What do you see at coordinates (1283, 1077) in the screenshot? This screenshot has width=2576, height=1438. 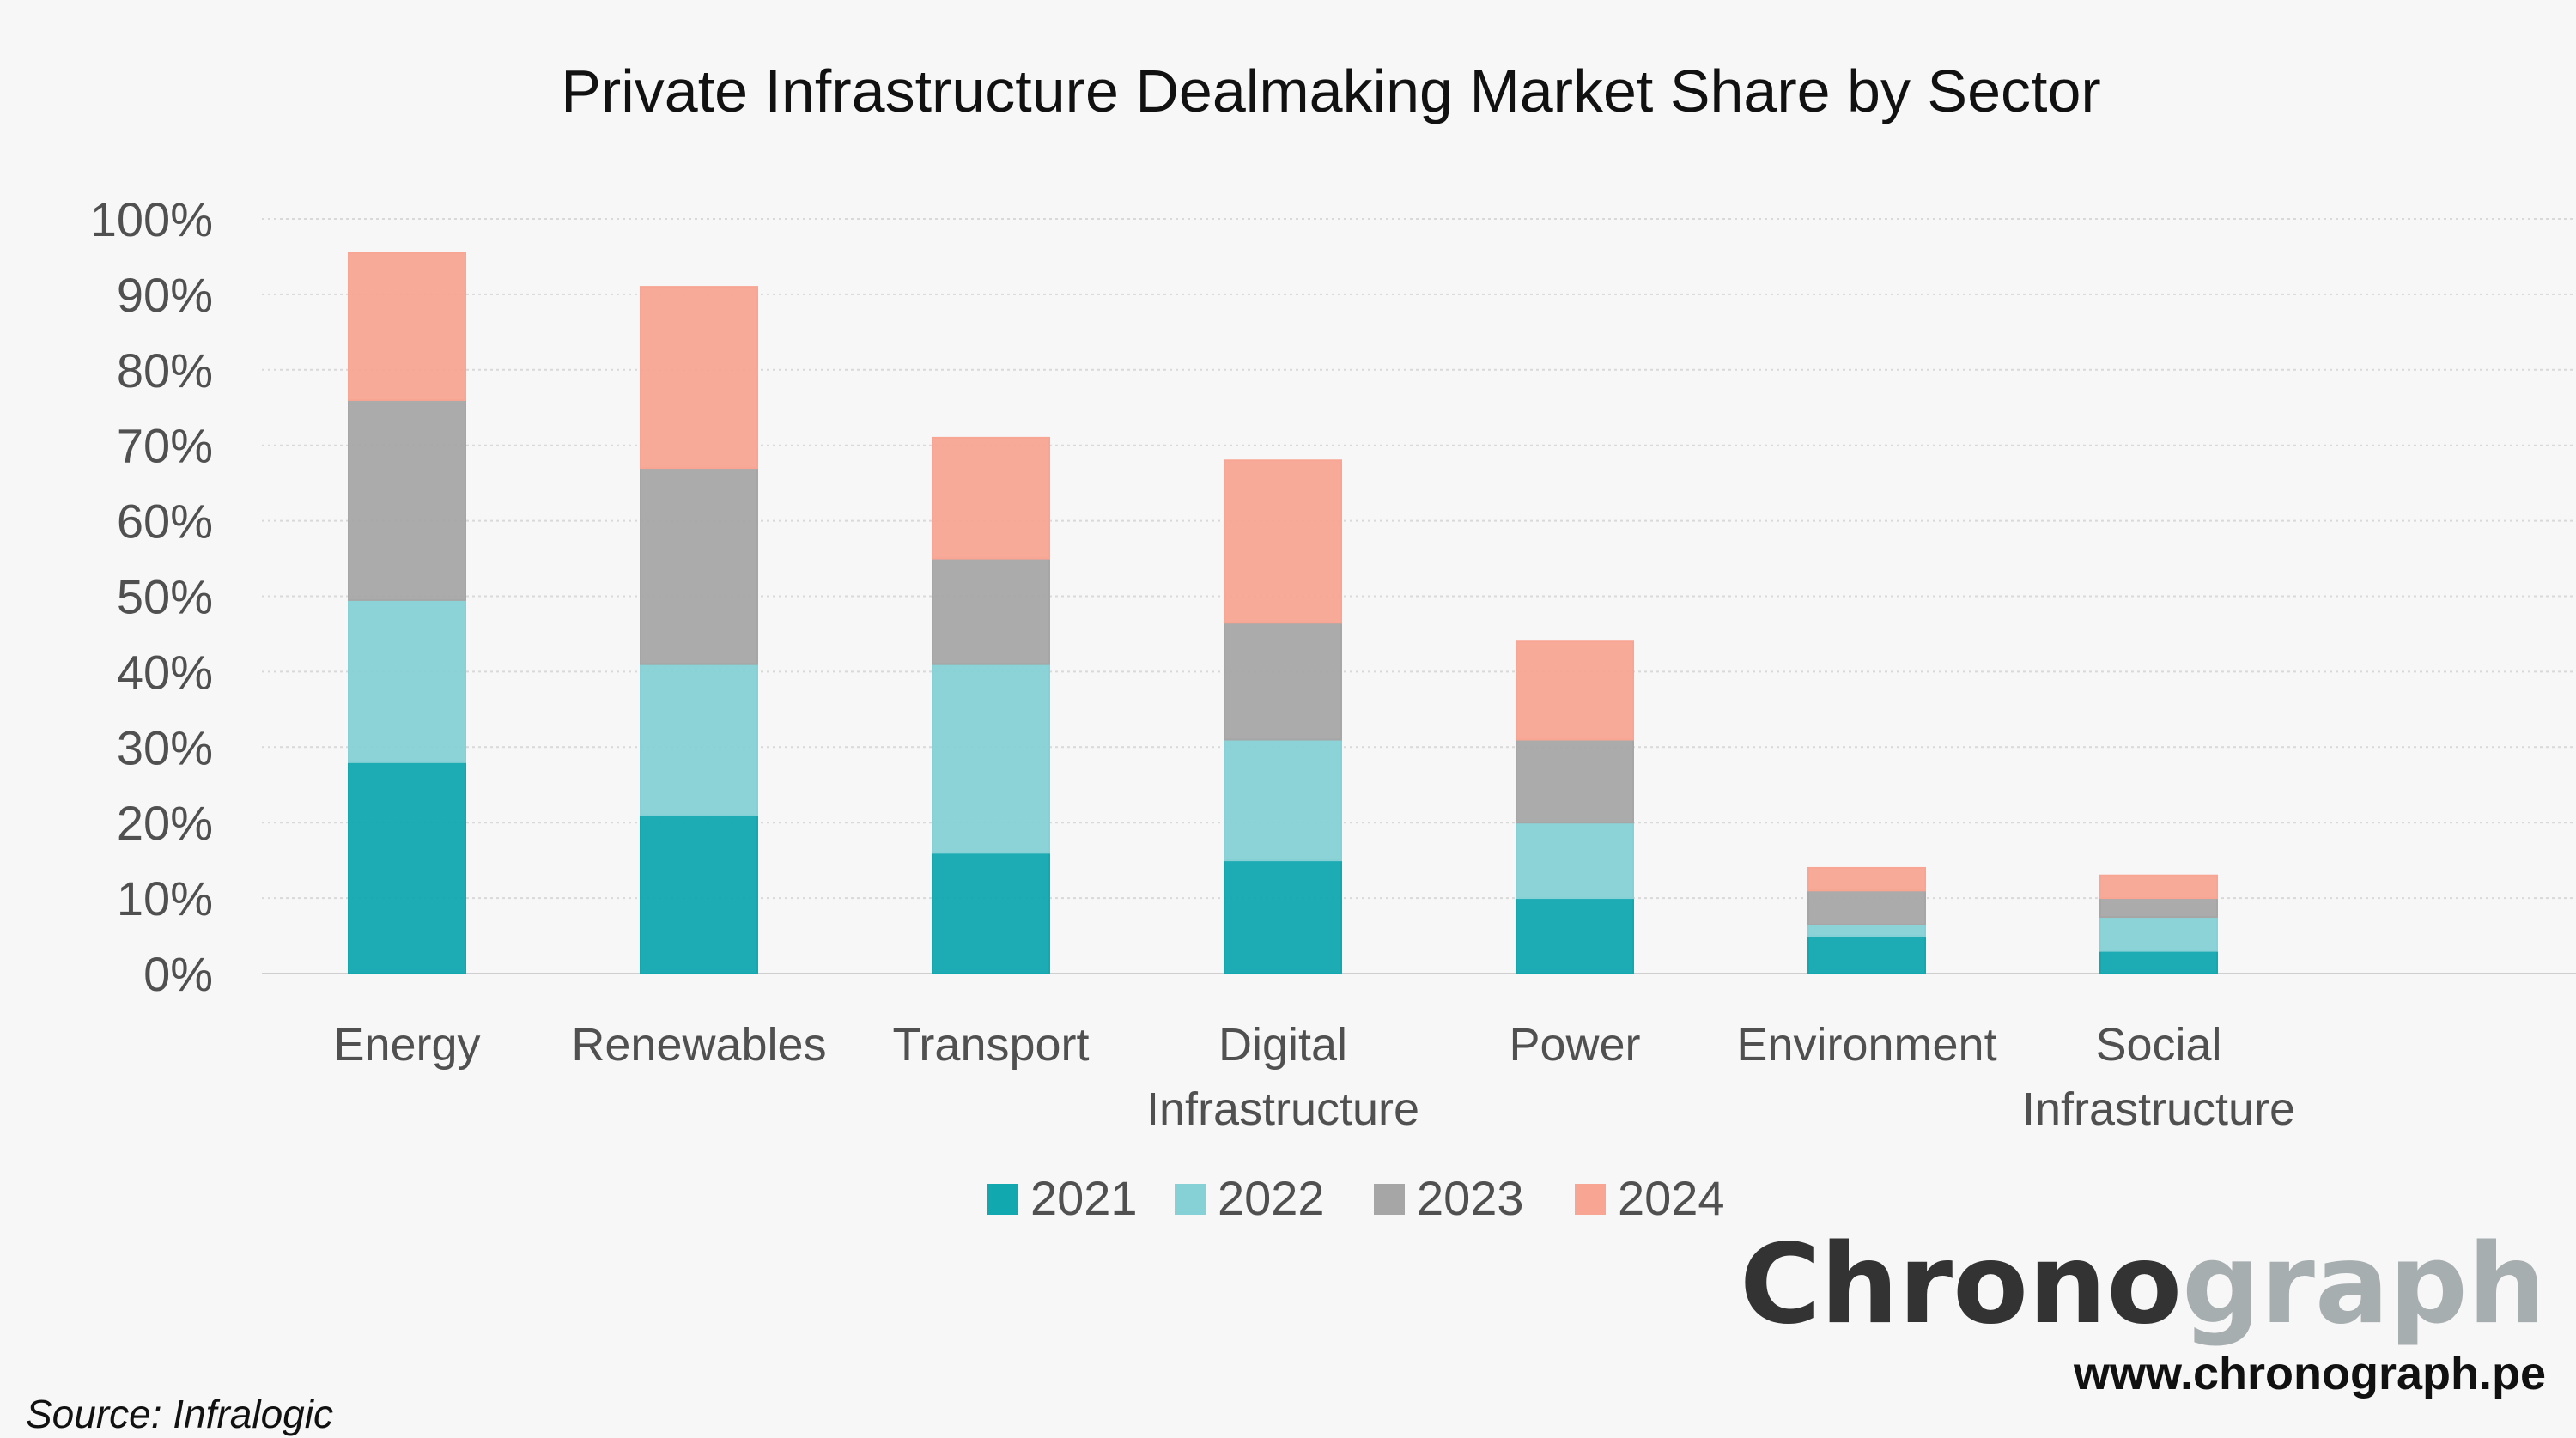 I see `x-tick-label: Digital Infrastructure` at bounding box center [1283, 1077].